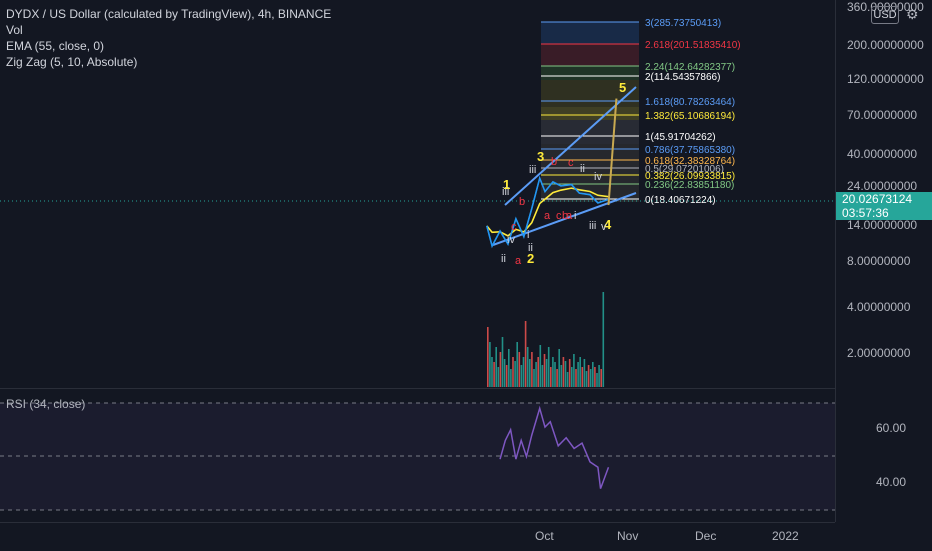 The image size is (932, 551). What do you see at coordinates (882, 154) in the screenshot?
I see `price-tick: 40.00000000` at bounding box center [882, 154].